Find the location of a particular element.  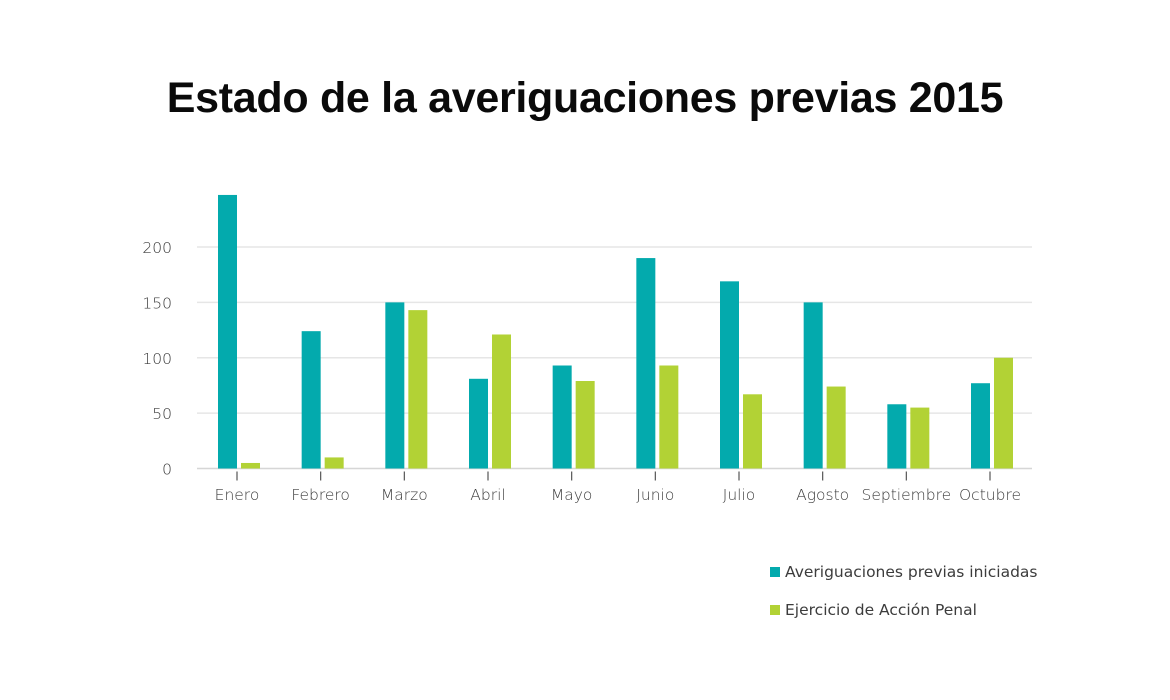

bar-averiguaciones-agosto is located at coordinates (813, 385).